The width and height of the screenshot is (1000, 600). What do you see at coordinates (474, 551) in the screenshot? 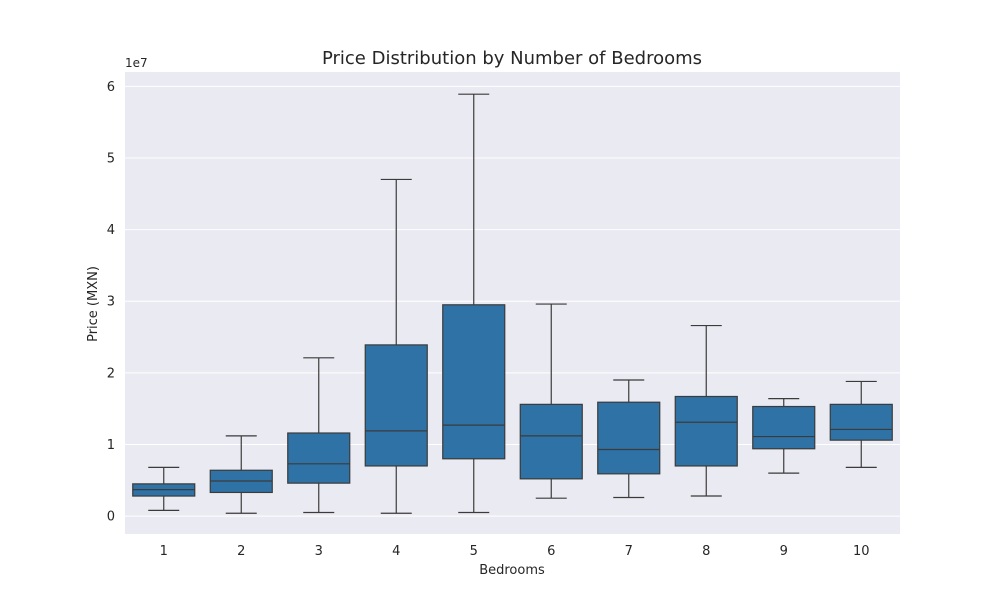
I see `x-tick-label: 5` at bounding box center [474, 551].